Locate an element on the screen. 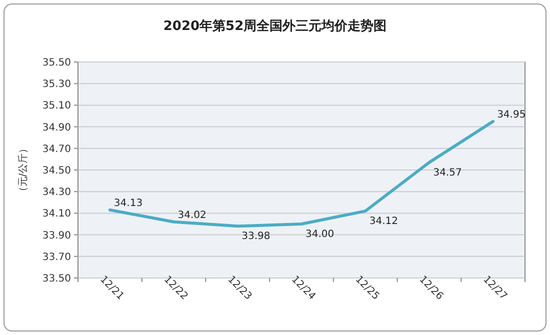 Image resolution: width=550 pixels, height=335 pixels. data-label: 34.00 is located at coordinates (320, 234).